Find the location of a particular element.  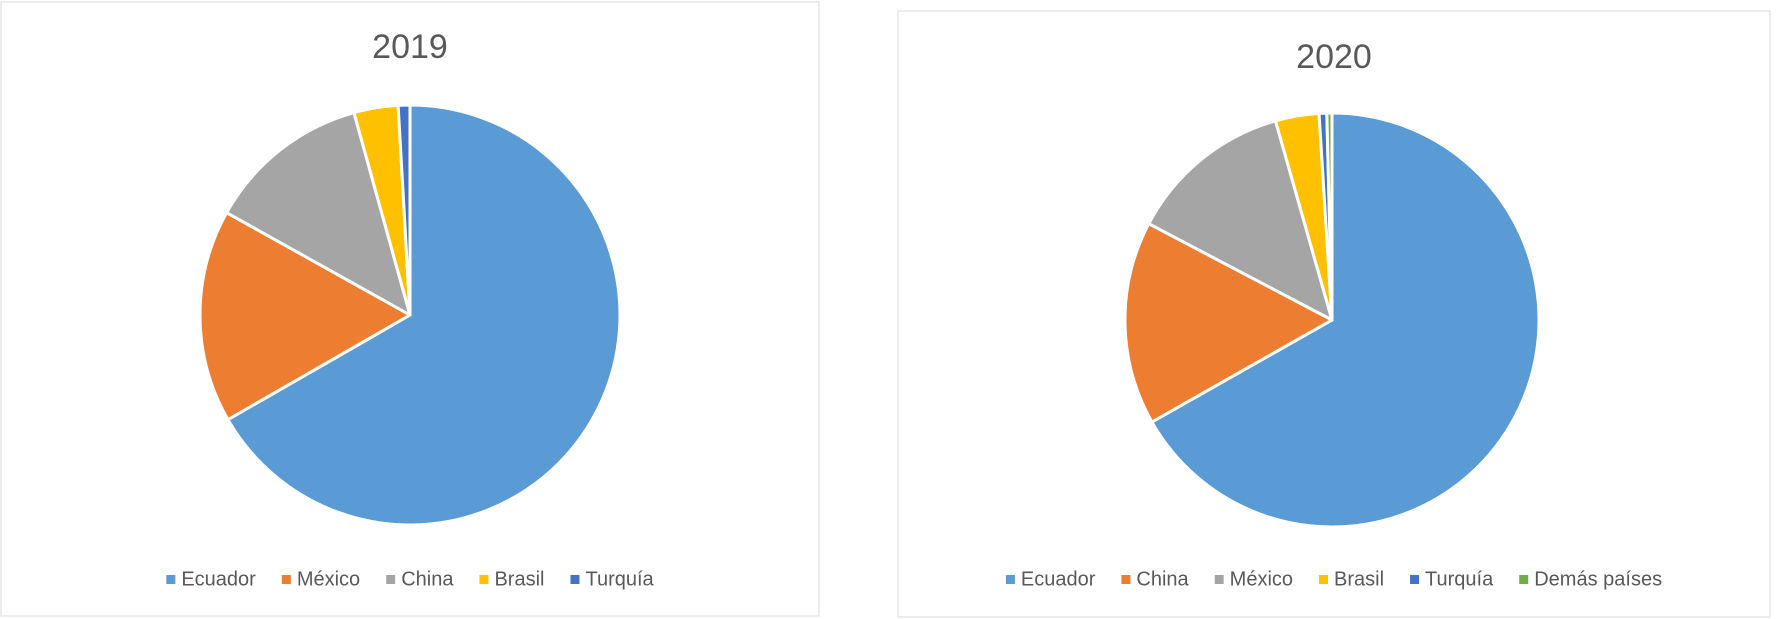

chart-title: 2020 is located at coordinates (1334, 57).